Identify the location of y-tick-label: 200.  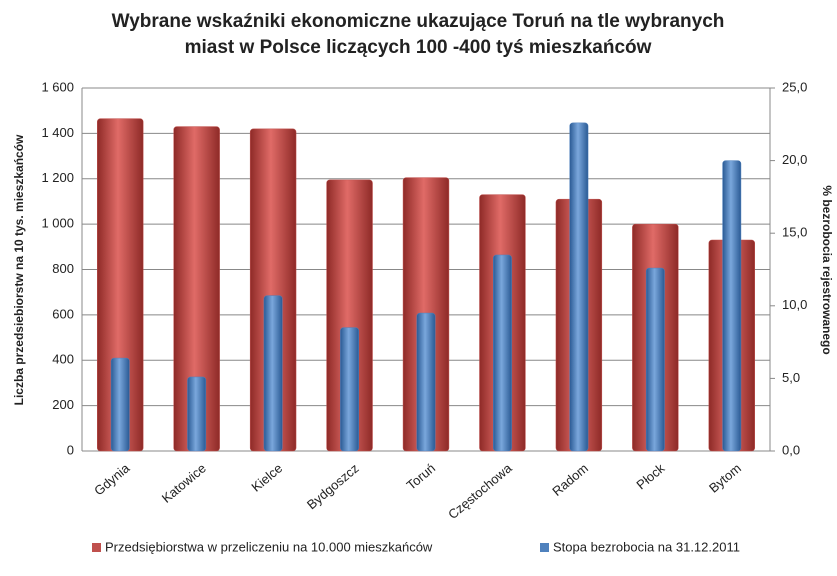
(63, 404).